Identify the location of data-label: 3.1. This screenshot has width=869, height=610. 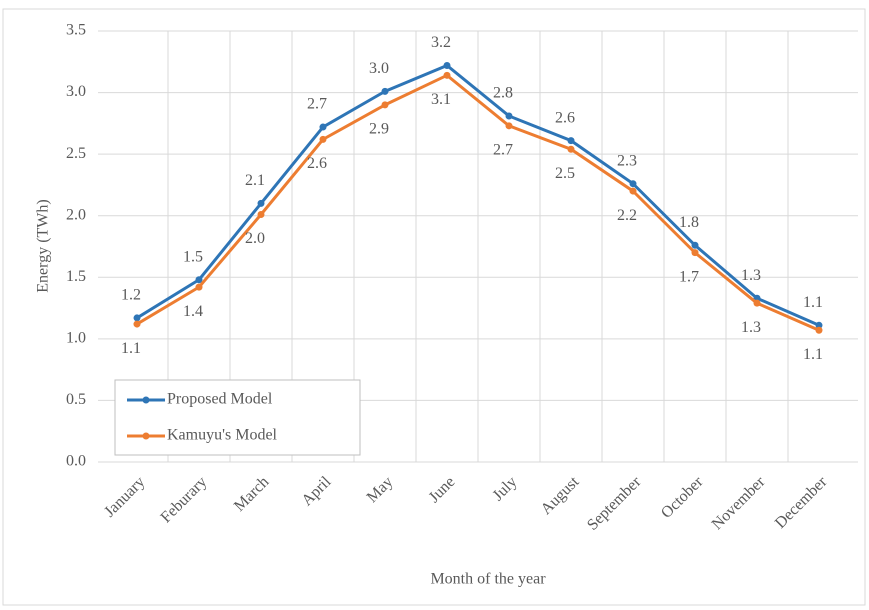
(441, 99).